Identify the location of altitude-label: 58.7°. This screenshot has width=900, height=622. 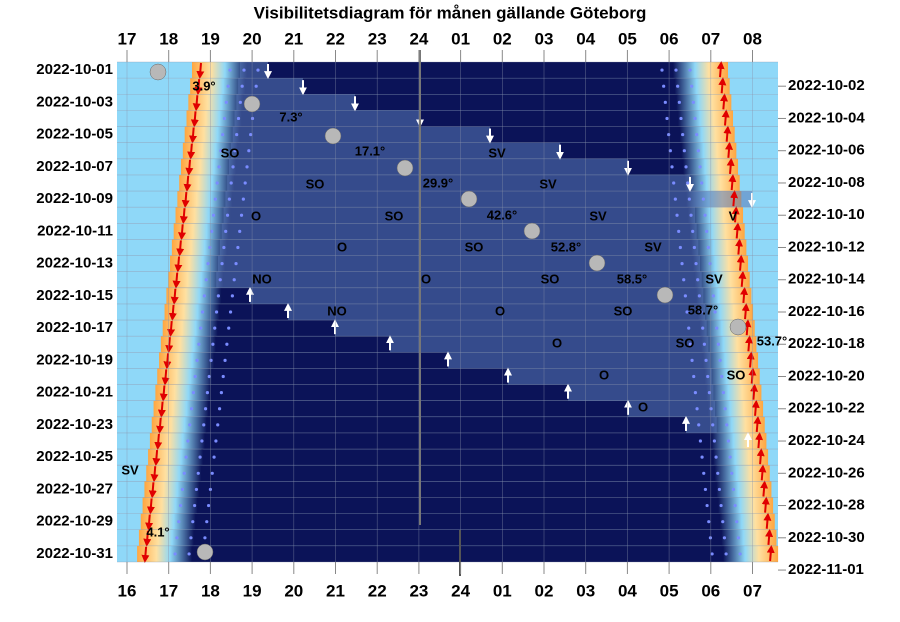
(703, 309).